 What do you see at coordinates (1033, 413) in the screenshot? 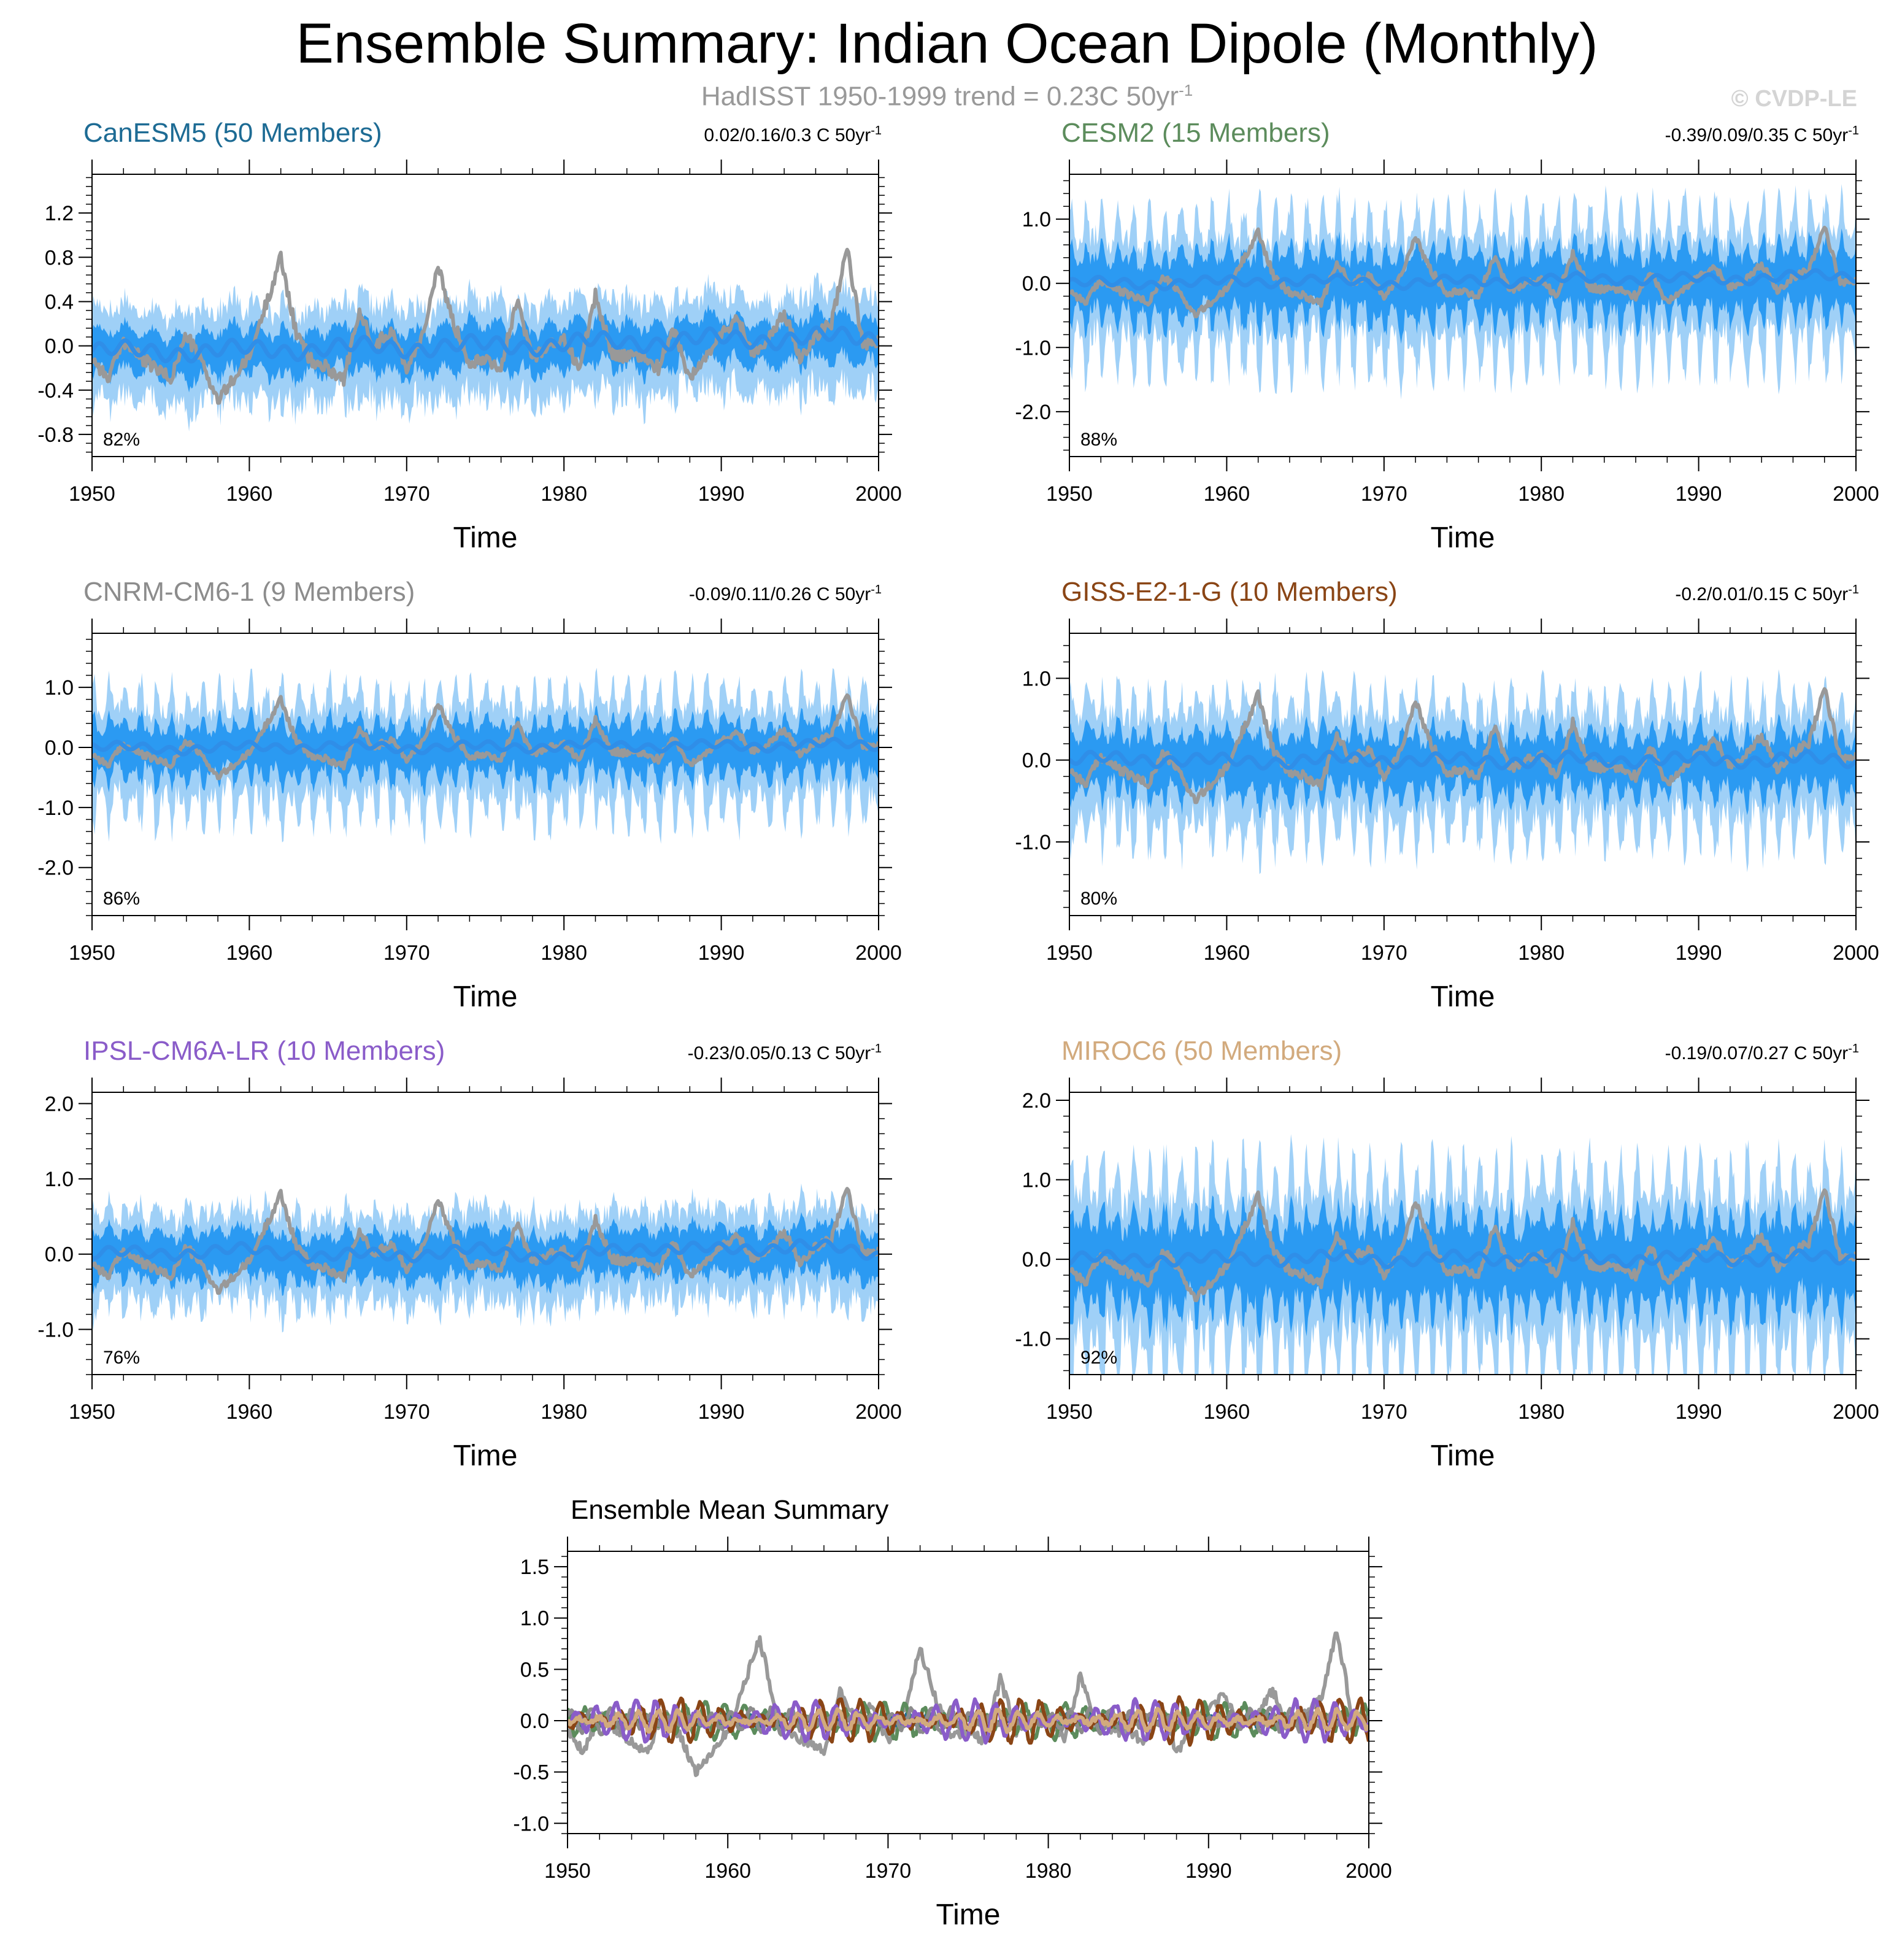
I see `y-tick-label: -2.0` at bounding box center [1033, 413].